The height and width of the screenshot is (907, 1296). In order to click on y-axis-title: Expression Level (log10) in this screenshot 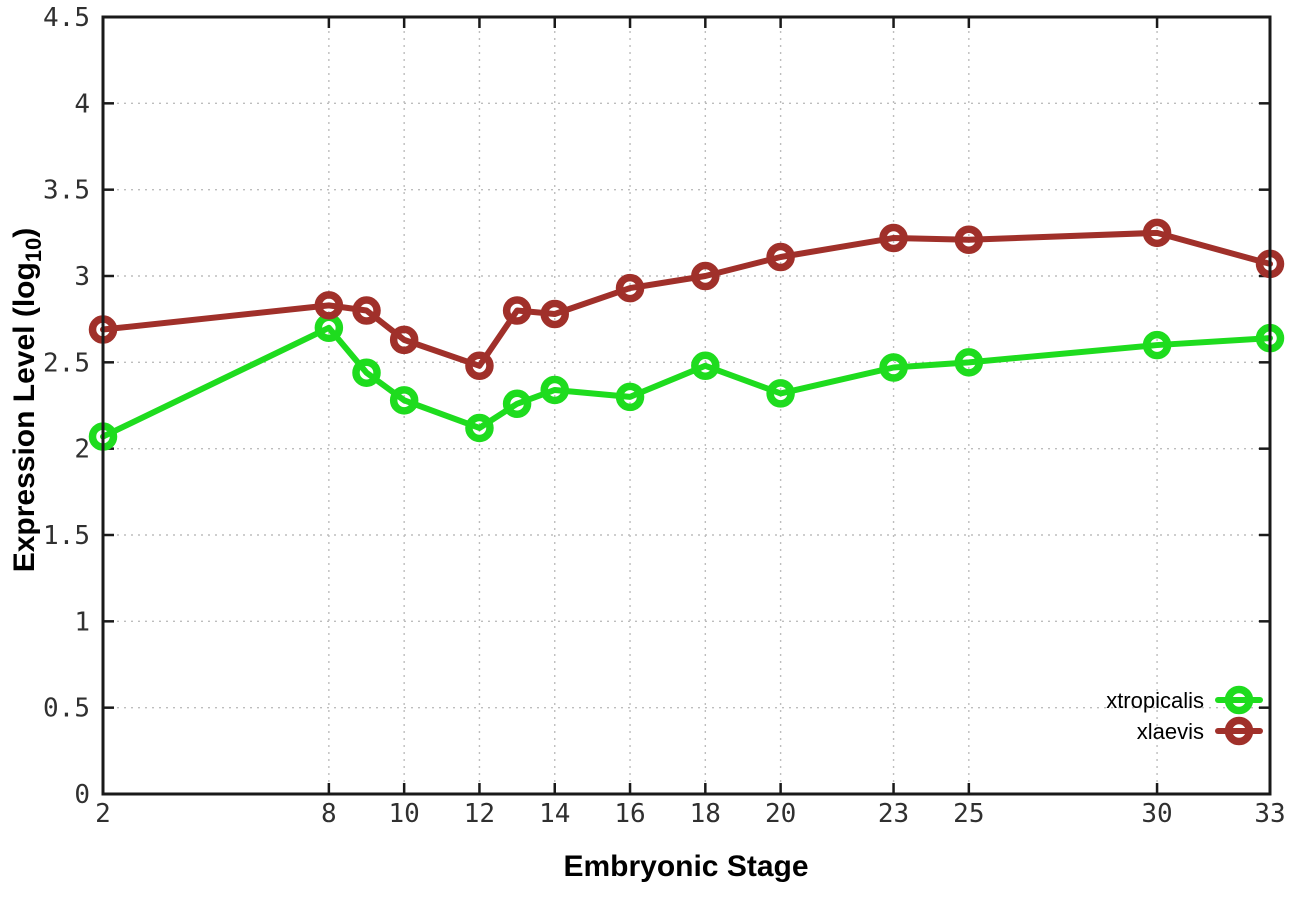, I will do `click(27, 400)`.